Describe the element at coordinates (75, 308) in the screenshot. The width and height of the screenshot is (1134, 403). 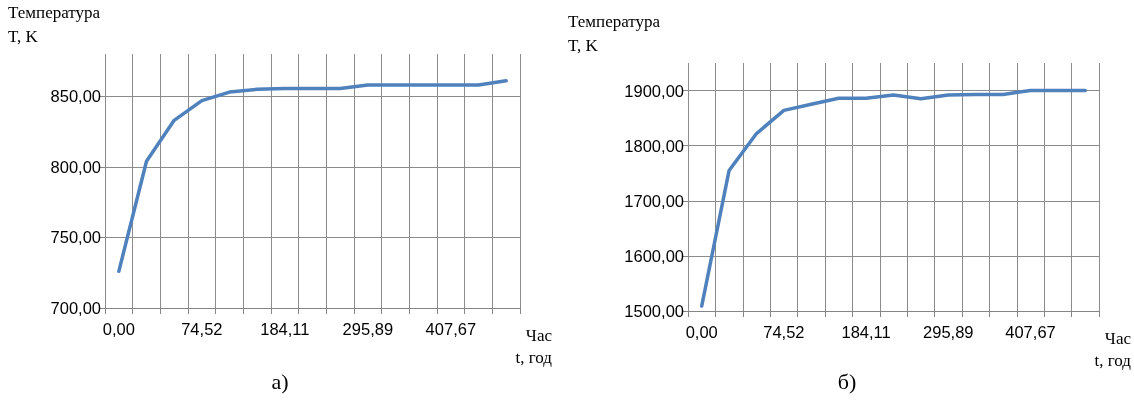
I see `y-tick-label: 700,00` at that location.